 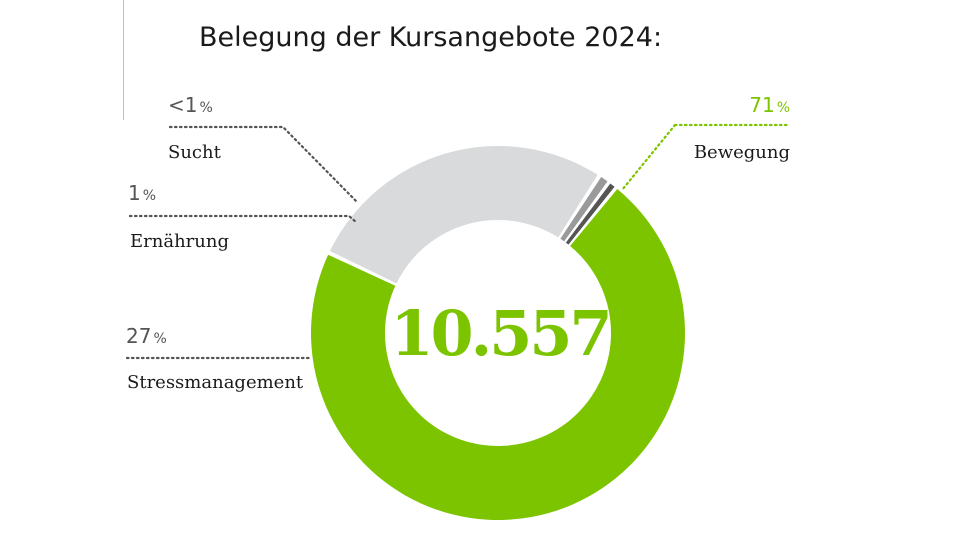 I want to click on percent-value-sucht: <1, so click(x=182, y=105).